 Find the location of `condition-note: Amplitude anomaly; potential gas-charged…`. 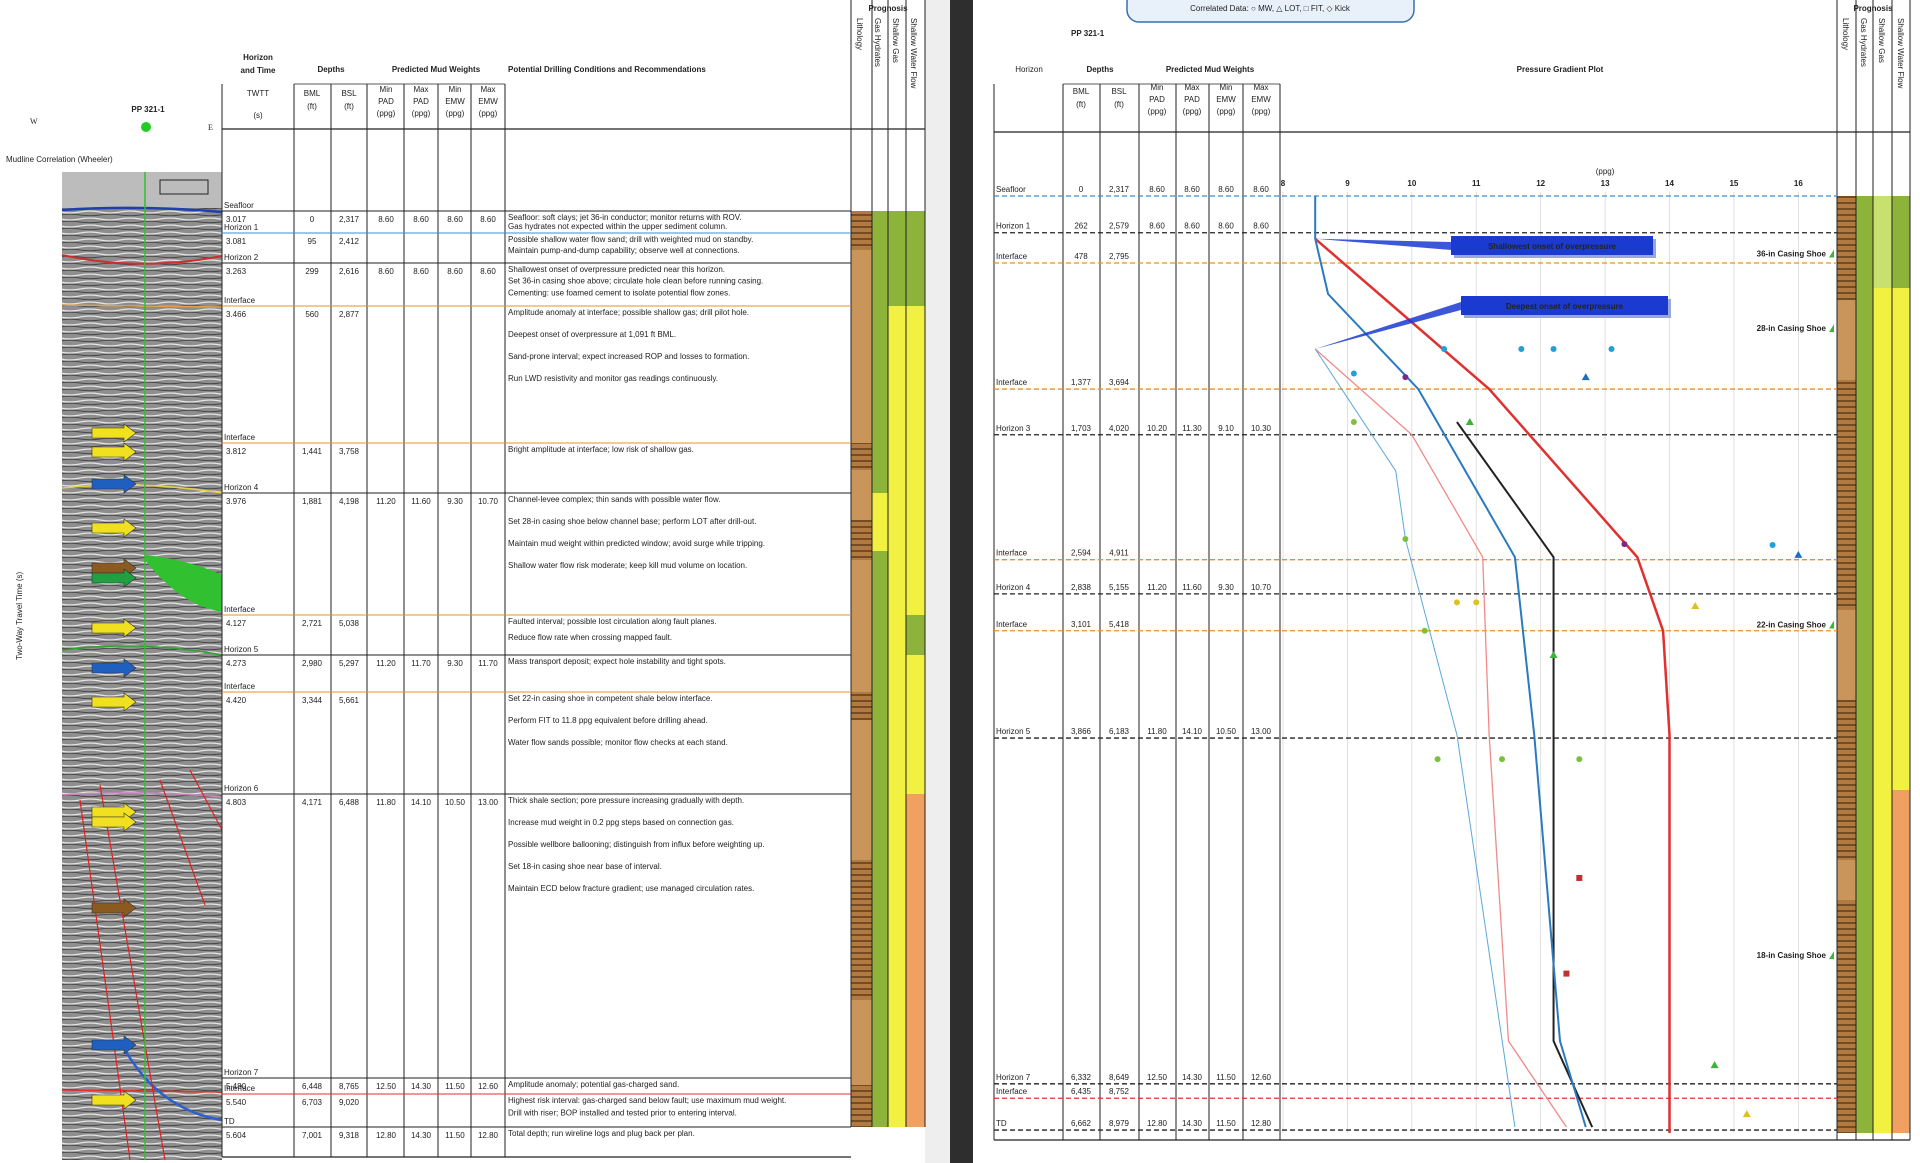

condition-note: Amplitude anomaly; potential gas-charged… is located at coordinates (593, 1084).